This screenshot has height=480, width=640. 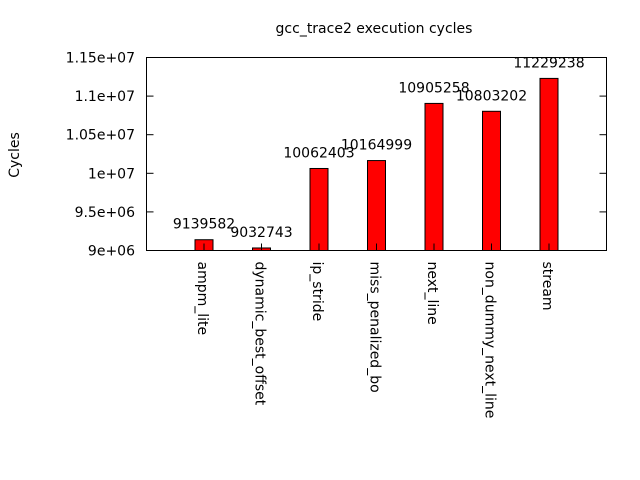 I want to click on bar-value-label: 10803202, so click(x=491, y=96).